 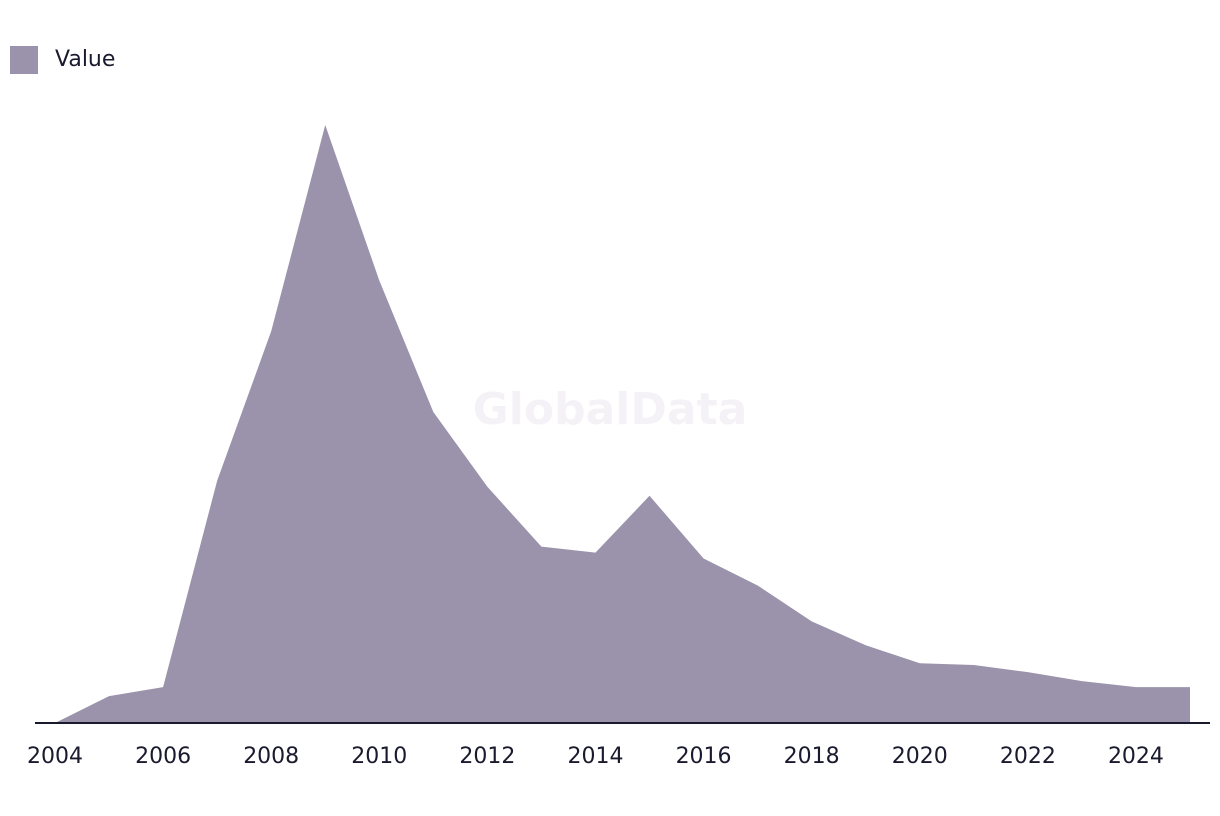 What do you see at coordinates (24, 60) in the screenshot?
I see `legend-swatch` at bounding box center [24, 60].